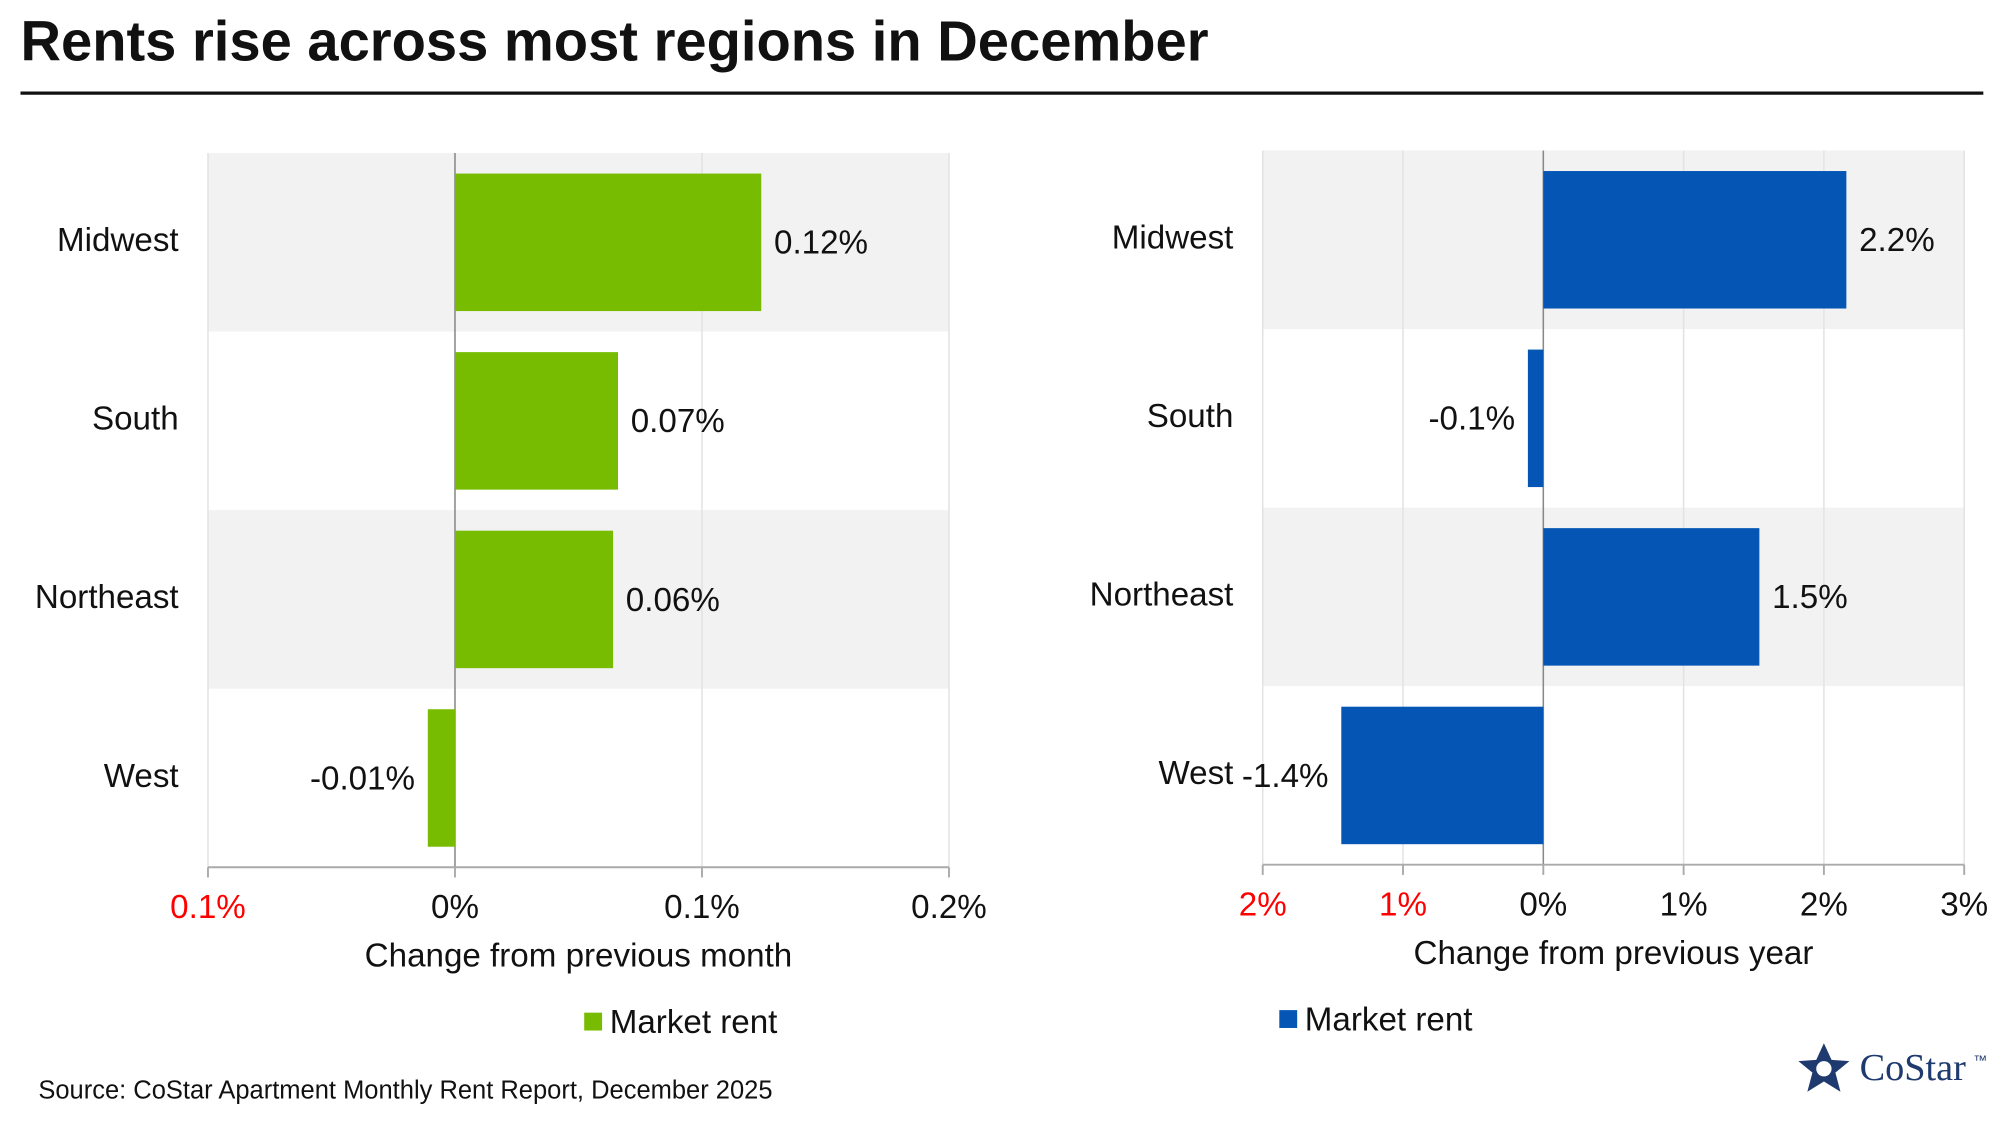 The image size is (2000, 1130). Describe the element at coordinates (1824, 1067) in the screenshot. I see `logo-icon` at that location.